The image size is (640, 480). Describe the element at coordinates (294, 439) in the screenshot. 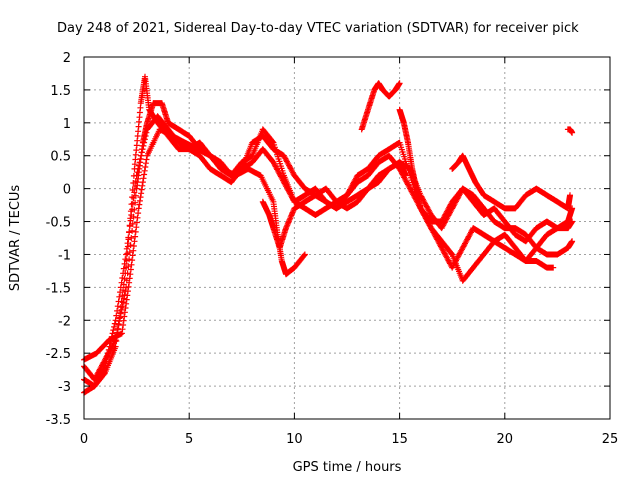

I see `x-tick-label: 10` at that location.